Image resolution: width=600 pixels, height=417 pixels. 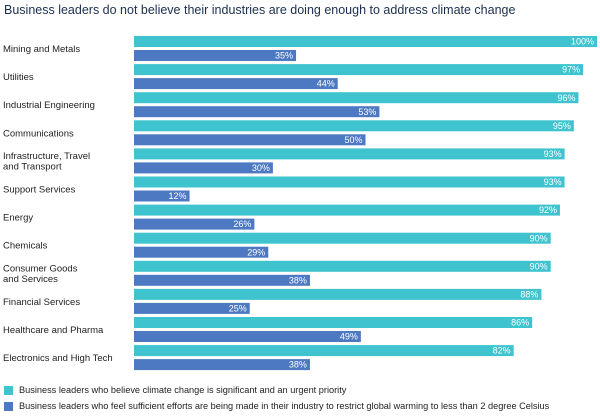 What do you see at coordinates (349, 337) in the screenshot?
I see `bar-value-label-healthcare-and-pharma-series-2: 49%` at bounding box center [349, 337].